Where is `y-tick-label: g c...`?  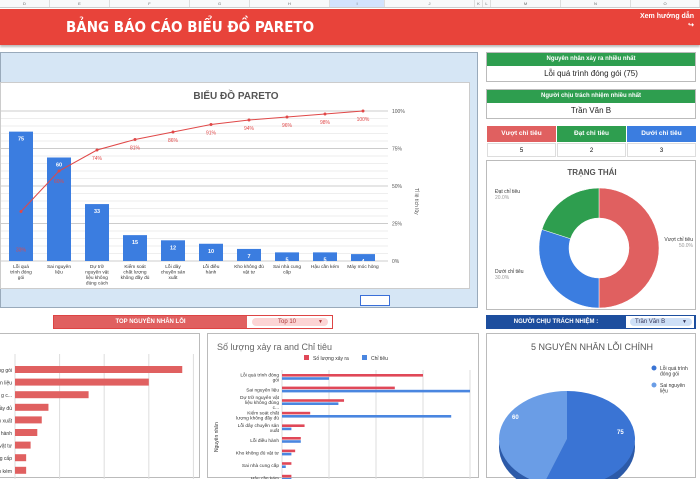
y-tick-label: g c... is located at coordinates (6, 396).